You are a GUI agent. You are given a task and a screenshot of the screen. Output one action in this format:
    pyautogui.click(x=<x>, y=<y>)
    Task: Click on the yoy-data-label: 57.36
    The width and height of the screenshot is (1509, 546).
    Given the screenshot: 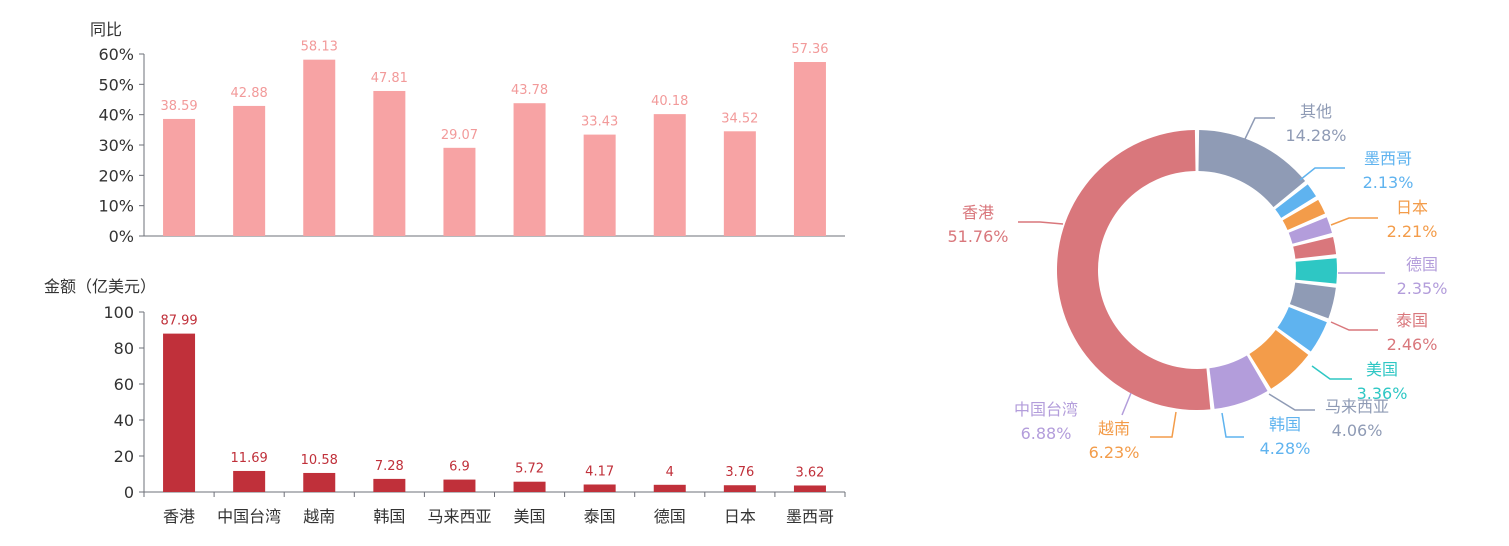 What is the action you would take?
    pyautogui.click(x=809, y=49)
    